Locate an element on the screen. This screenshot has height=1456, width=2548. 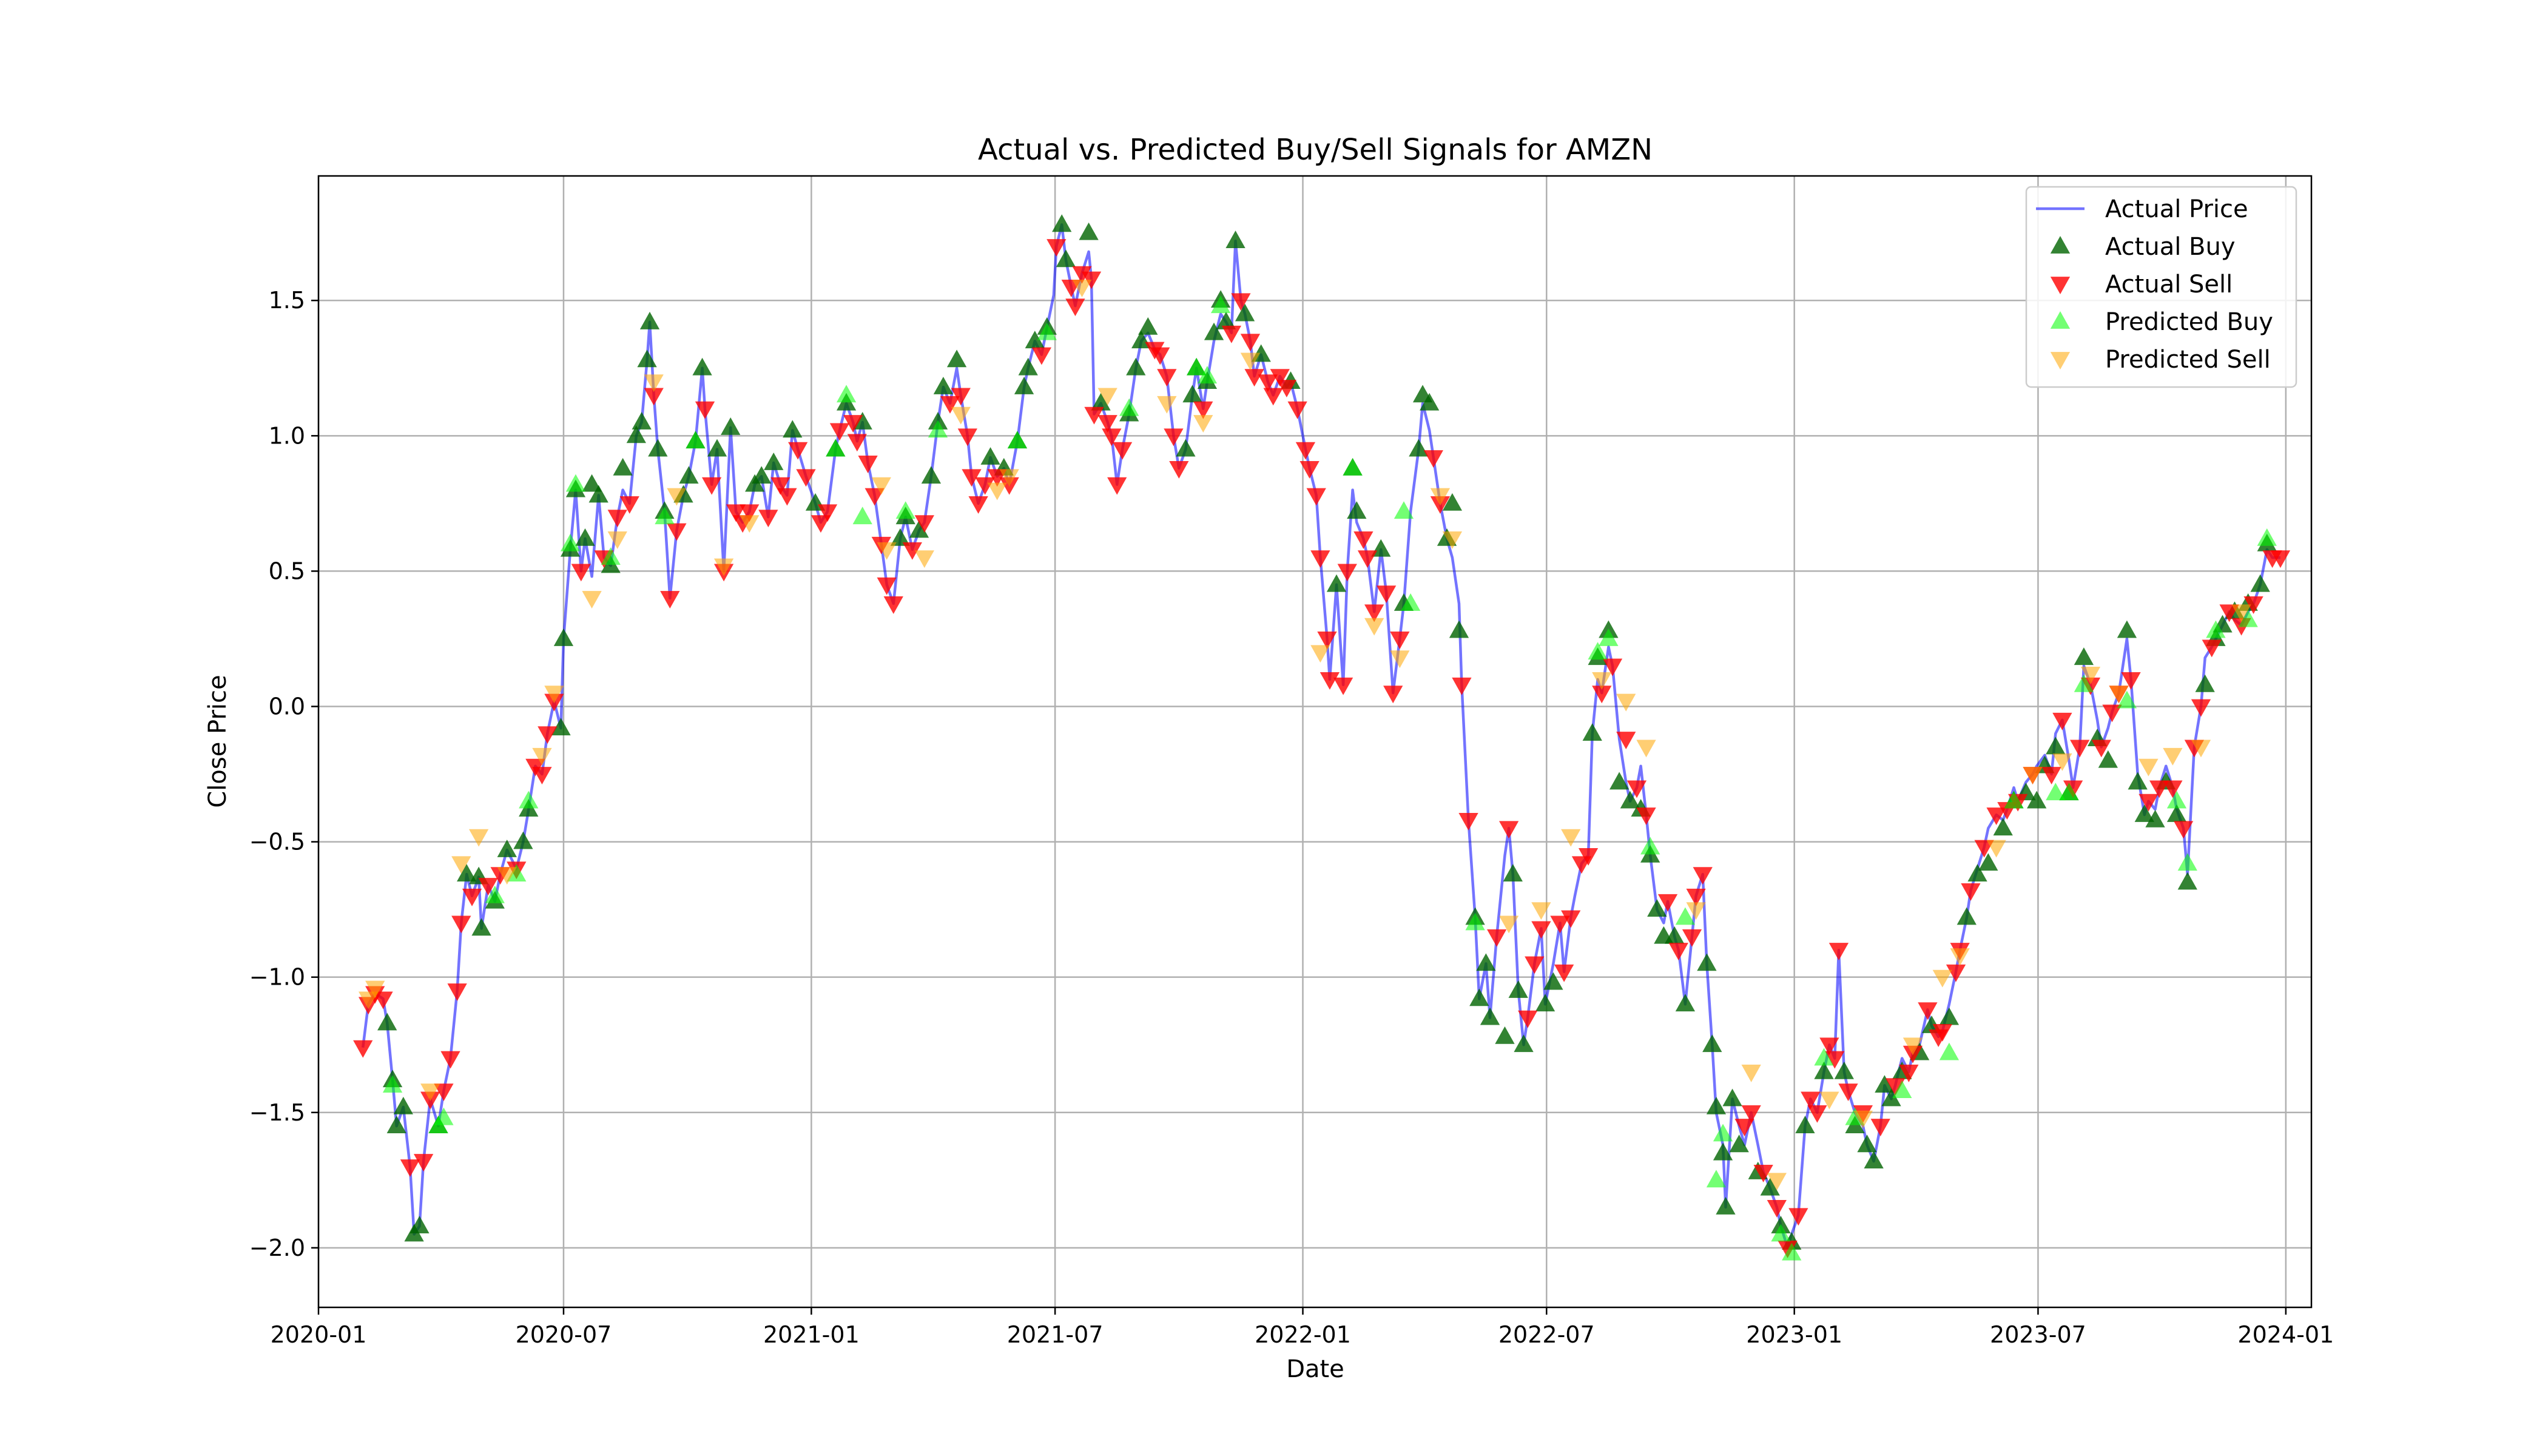
legend-box is located at coordinates (2161, 287).